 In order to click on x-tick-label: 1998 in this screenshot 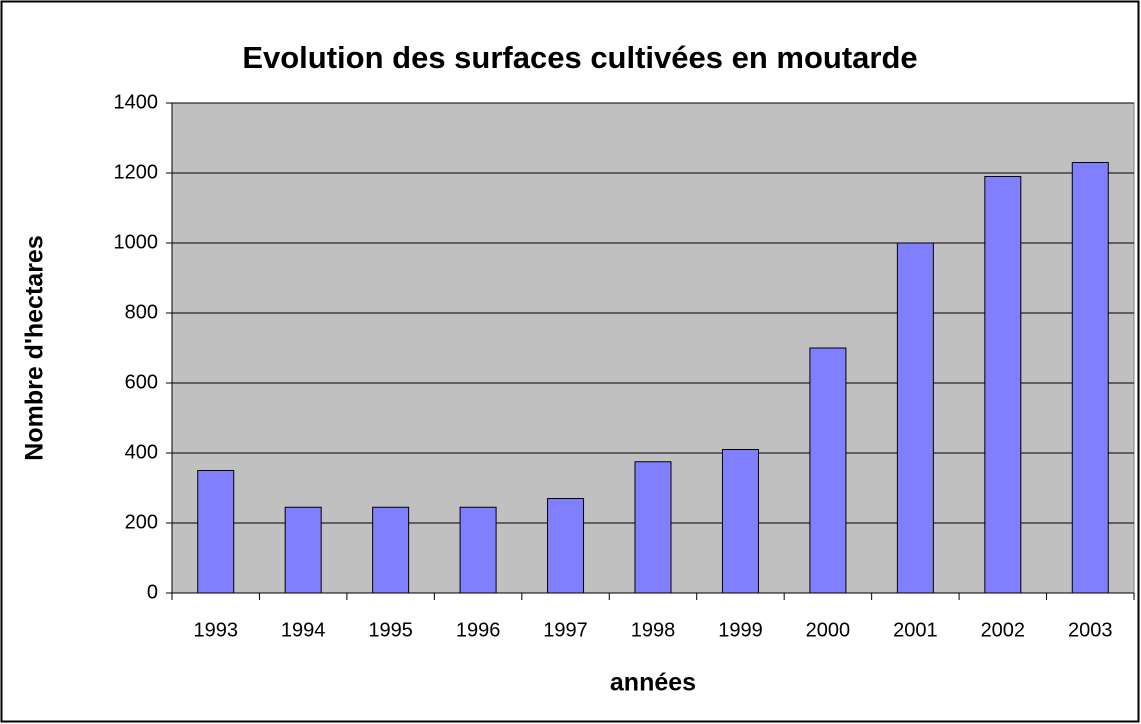, I will do `click(653, 630)`.